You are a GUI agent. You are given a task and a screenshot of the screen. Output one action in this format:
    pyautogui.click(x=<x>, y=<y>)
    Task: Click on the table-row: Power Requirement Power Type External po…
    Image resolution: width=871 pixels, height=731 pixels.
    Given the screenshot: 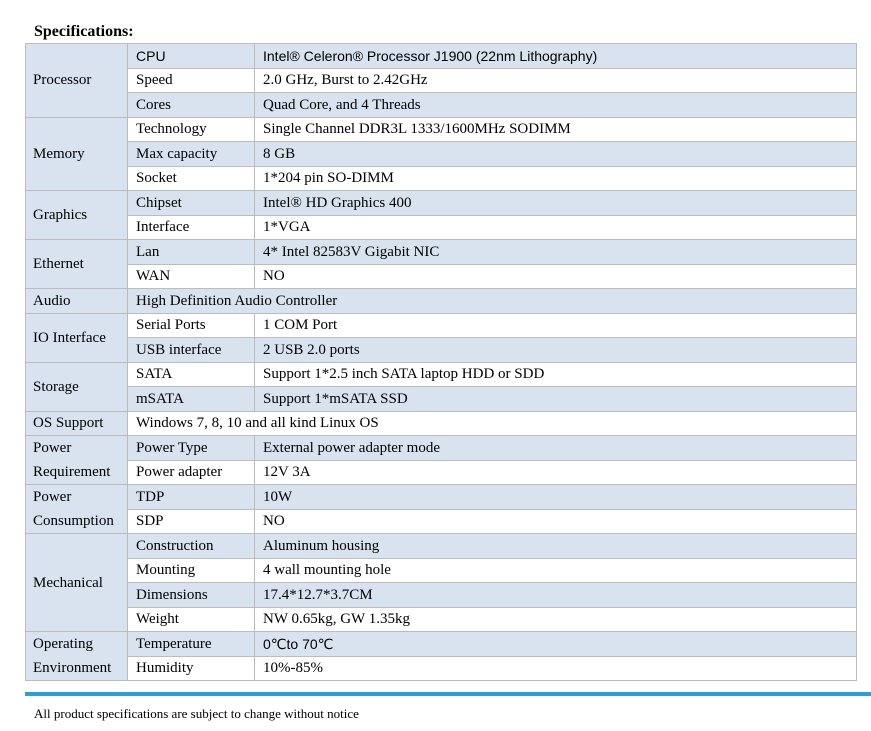 What is the action you would take?
    pyautogui.click(x=441, y=460)
    